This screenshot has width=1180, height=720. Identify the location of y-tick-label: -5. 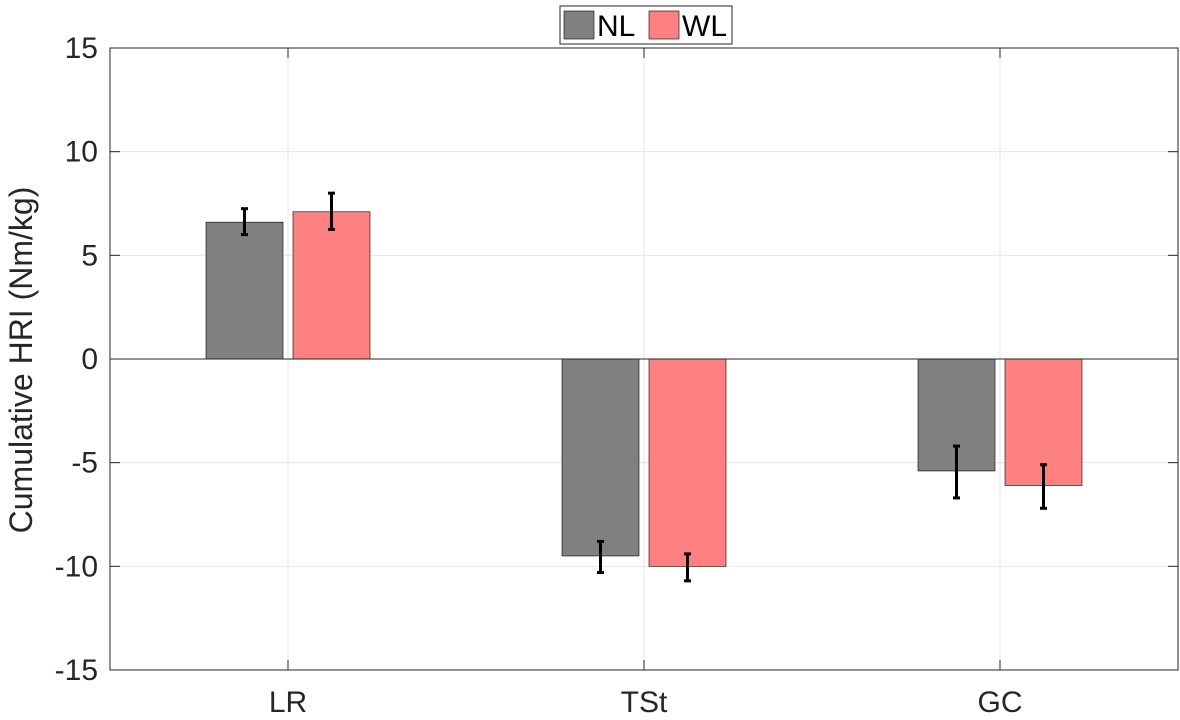
(84, 463).